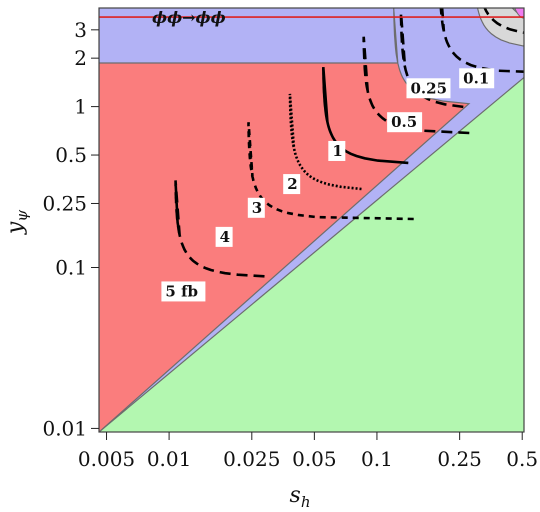  Describe the element at coordinates (300, 497) in the screenshot. I see `x-axis-label: sh` at that location.